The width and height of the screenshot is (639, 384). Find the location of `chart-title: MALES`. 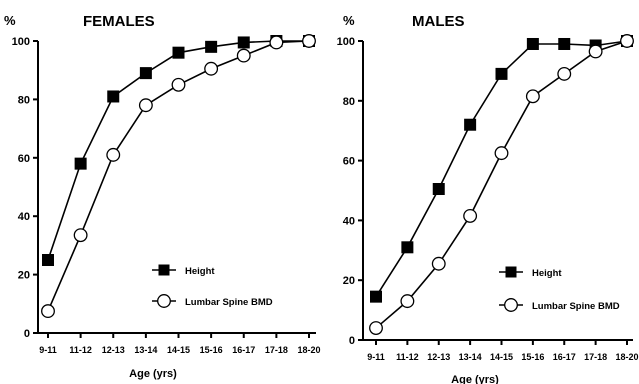

chart-title: MALES is located at coordinates (438, 21).